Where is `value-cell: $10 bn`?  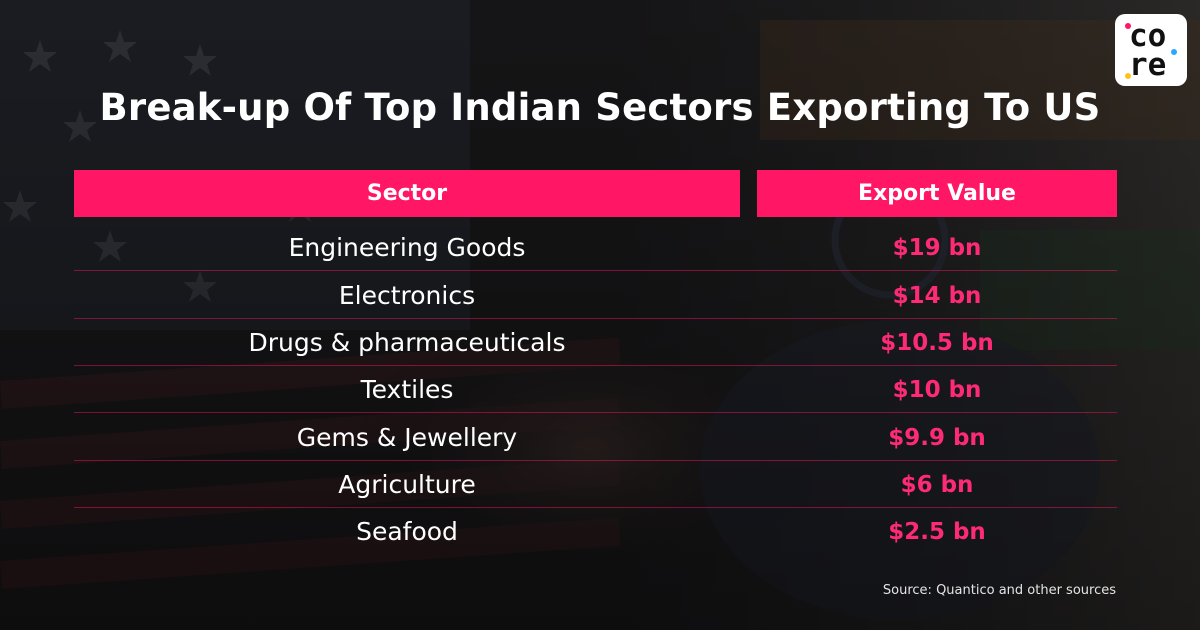
value-cell: $10 bn is located at coordinates (937, 389).